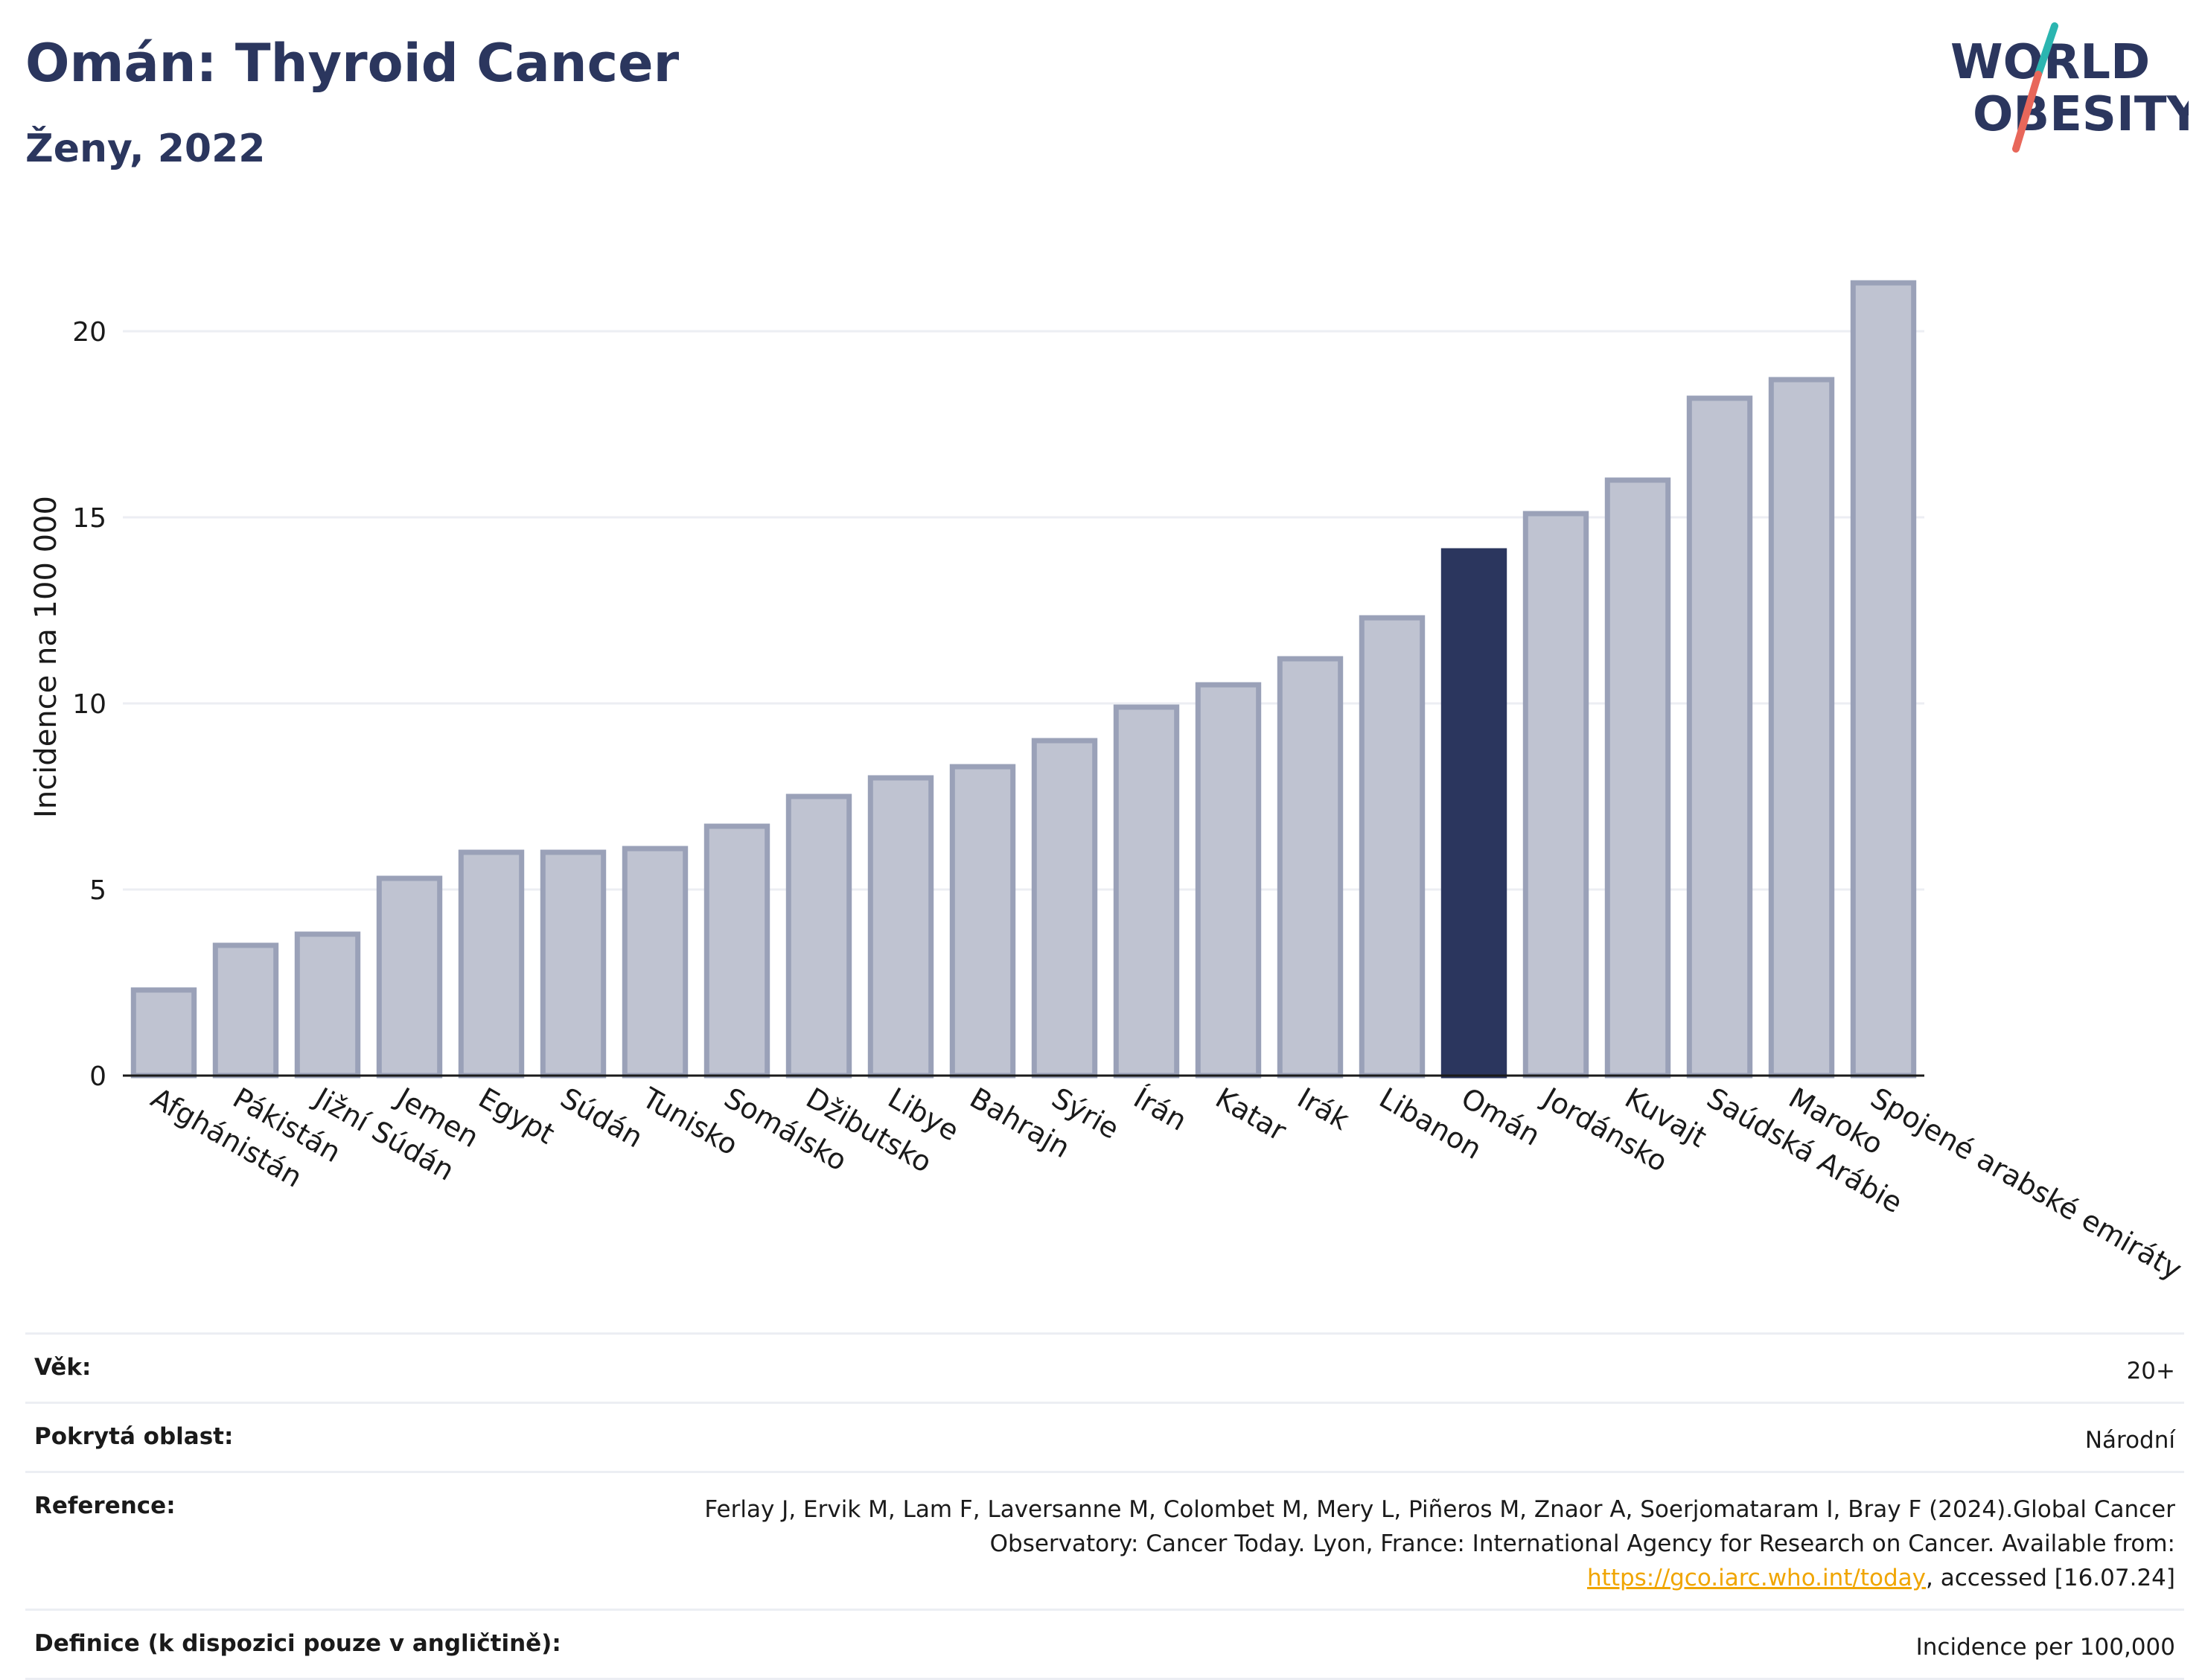 The image size is (2202, 1680). Describe the element at coordinates (1104, 1367) in the screenshot. I see `info-row-age: Věk: 20+` at that location.